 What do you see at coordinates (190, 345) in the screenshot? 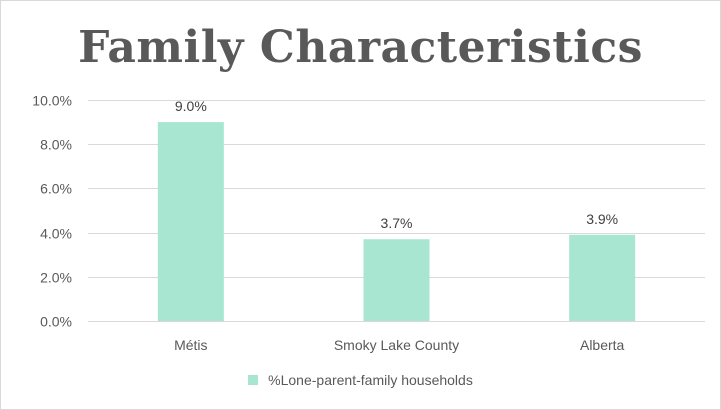
I see `x-tick-label: Métis` at bounding box center [190, 345].